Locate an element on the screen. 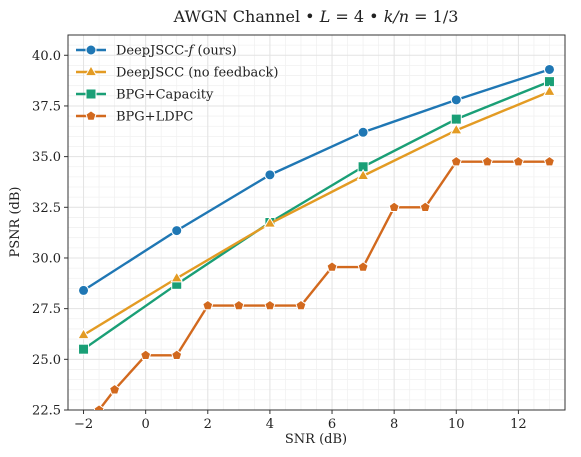 The height and width of the screenshot is (457, 581). legend-item: DeepJSCC-f (ours) is located at coordinates (156, 51).